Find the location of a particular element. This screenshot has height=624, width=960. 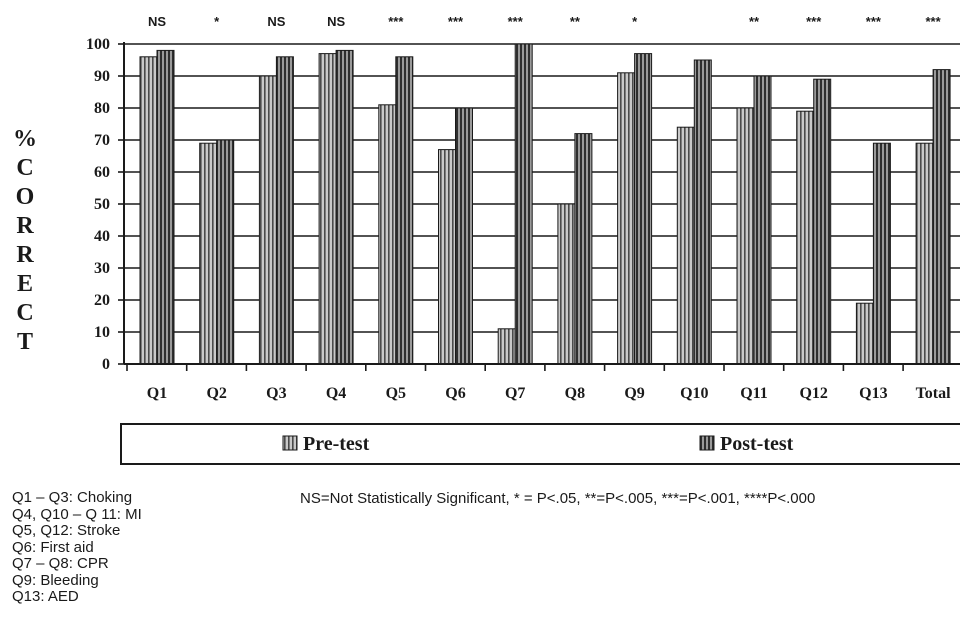

y-tick-label: 60 is located at coordinates (102, 172).